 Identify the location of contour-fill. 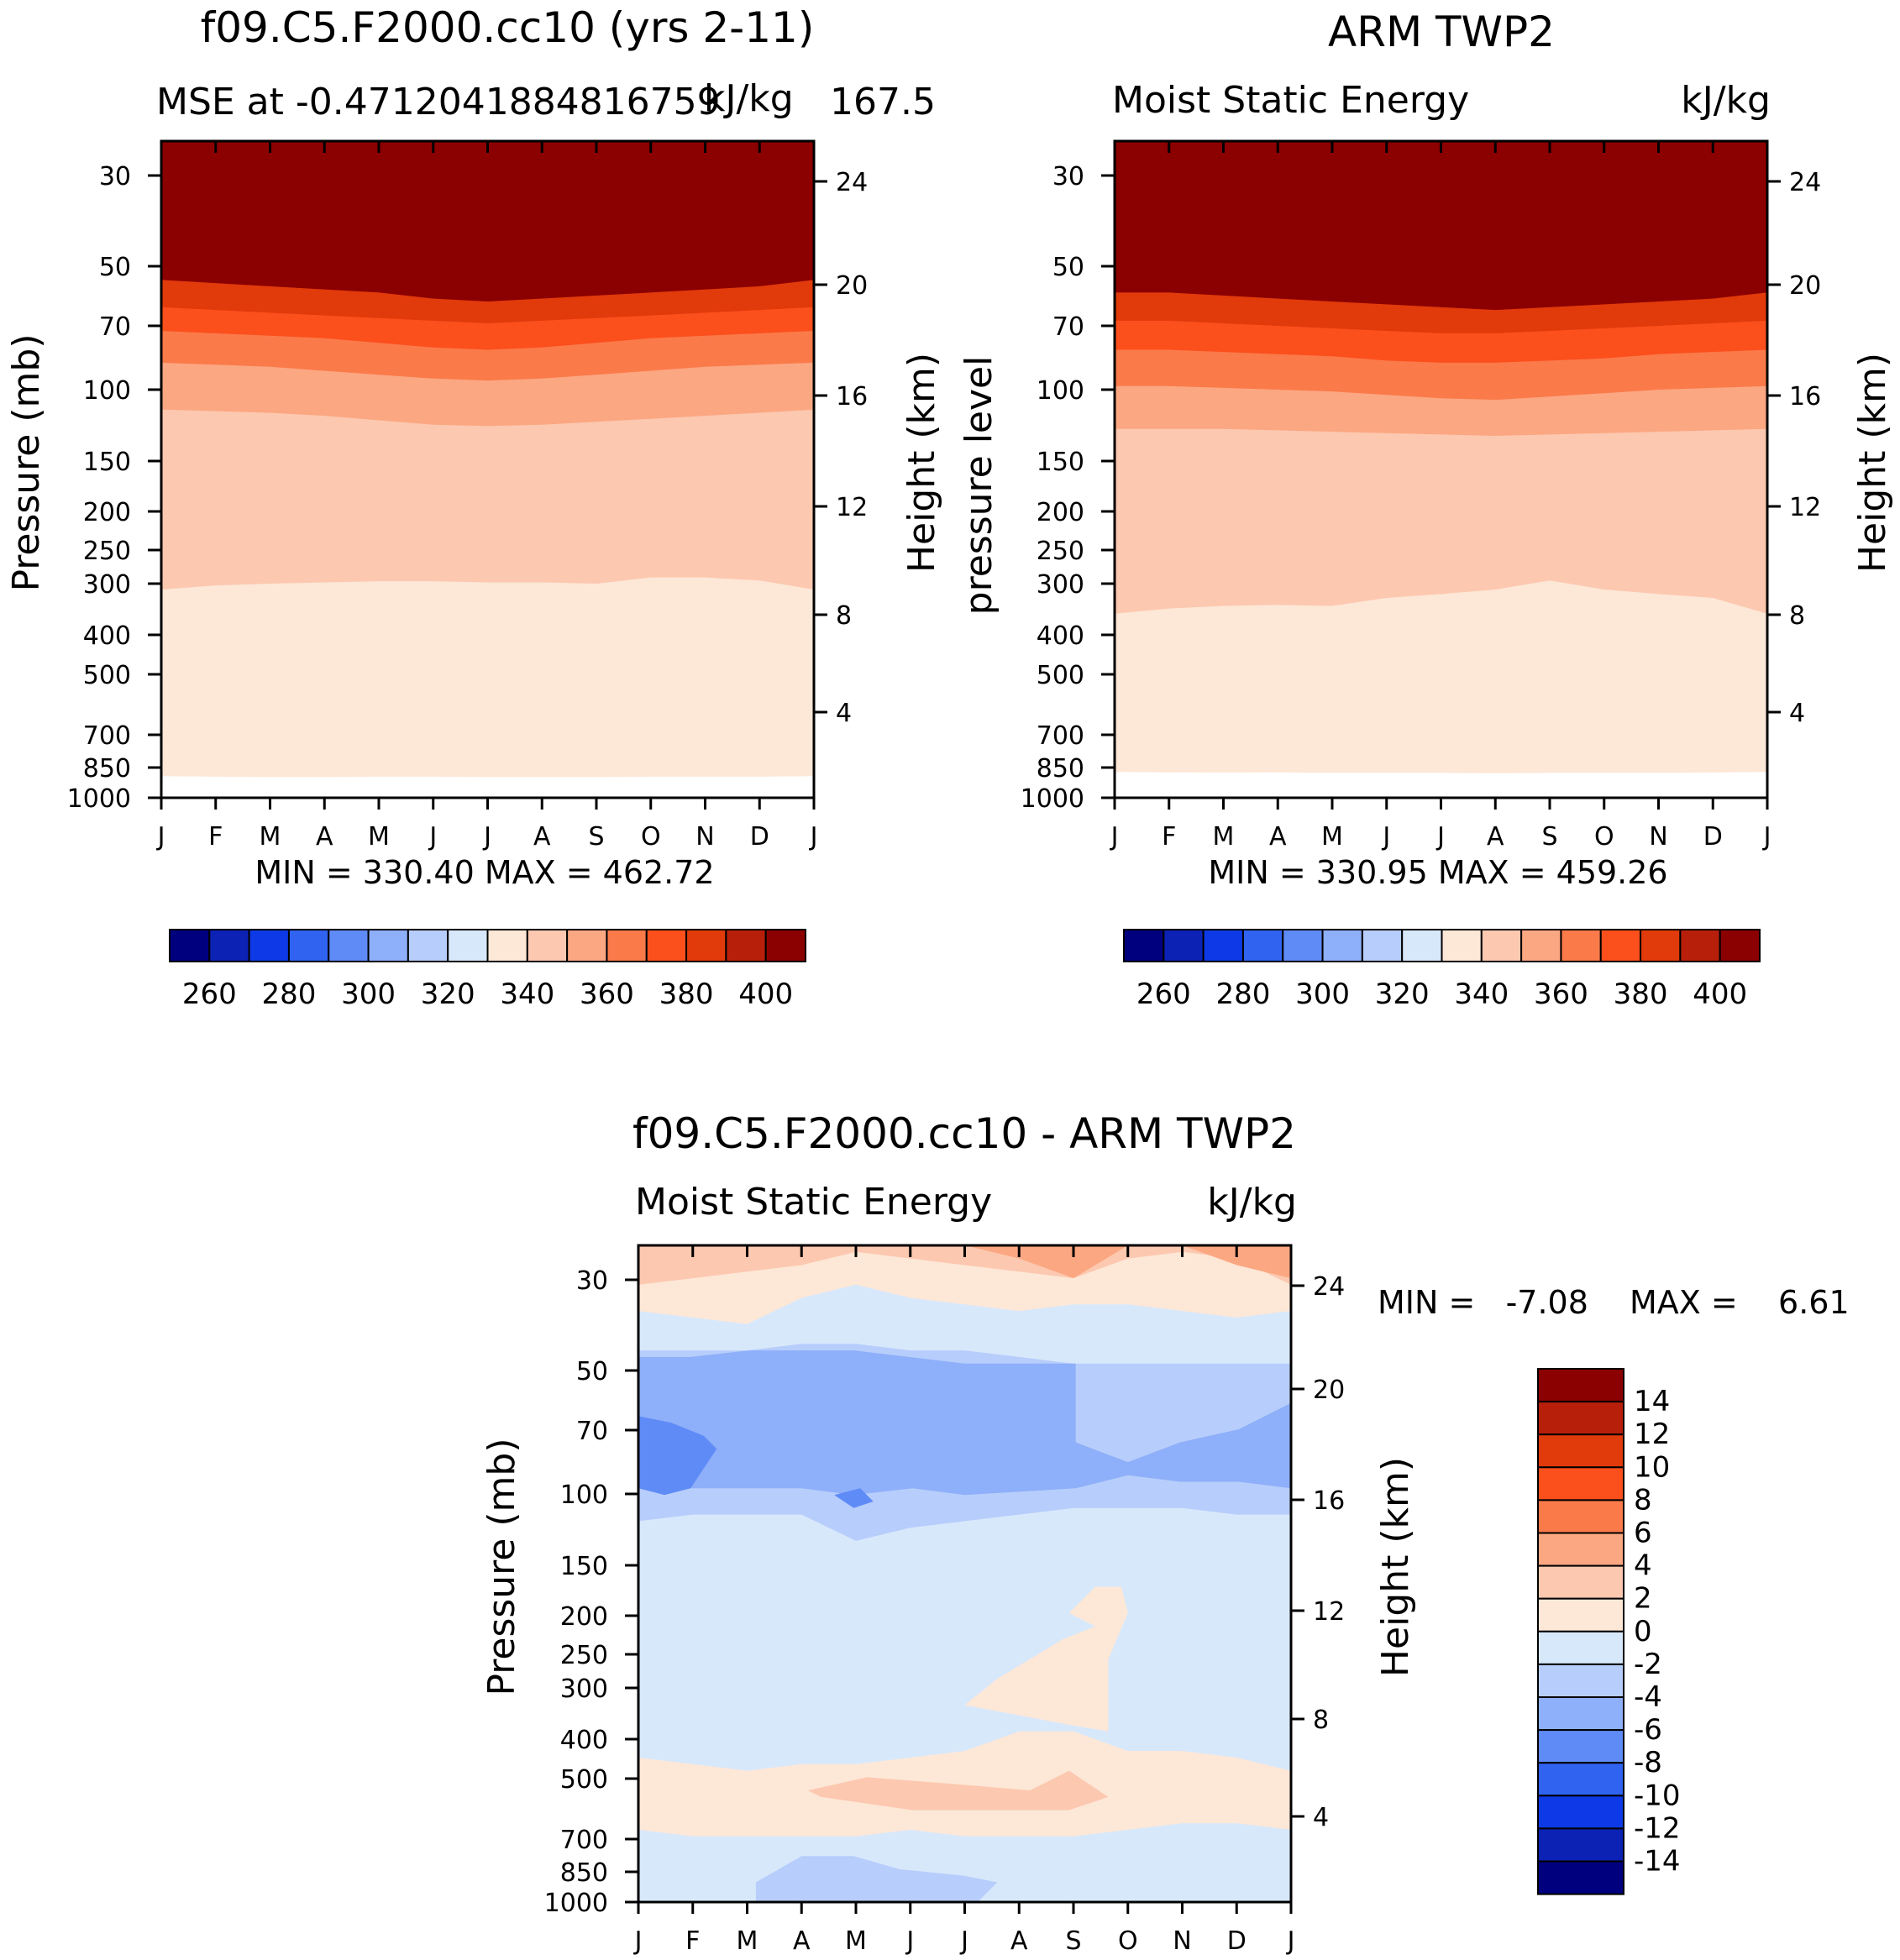
(964, 1574).